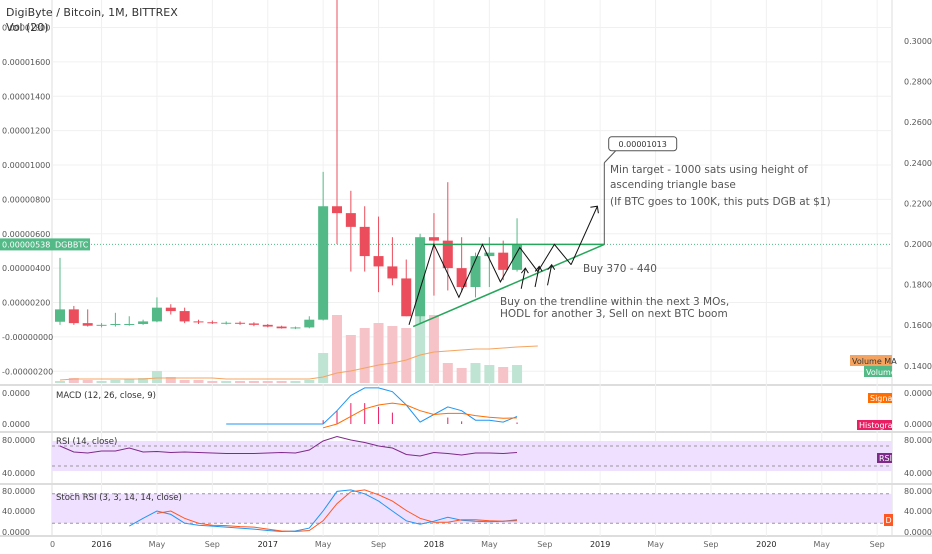 The height and width of the screenshot is (554, 932). I want to click on rsi-badge-label: RSI, so click(885, 458).